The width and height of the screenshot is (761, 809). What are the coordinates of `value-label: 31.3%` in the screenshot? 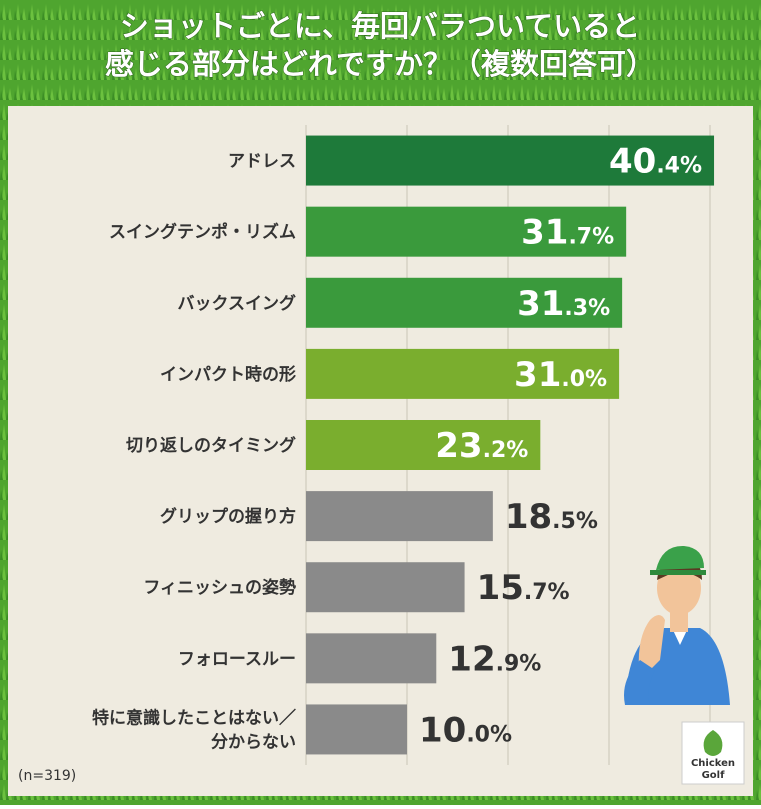 It's located at (563, 304).